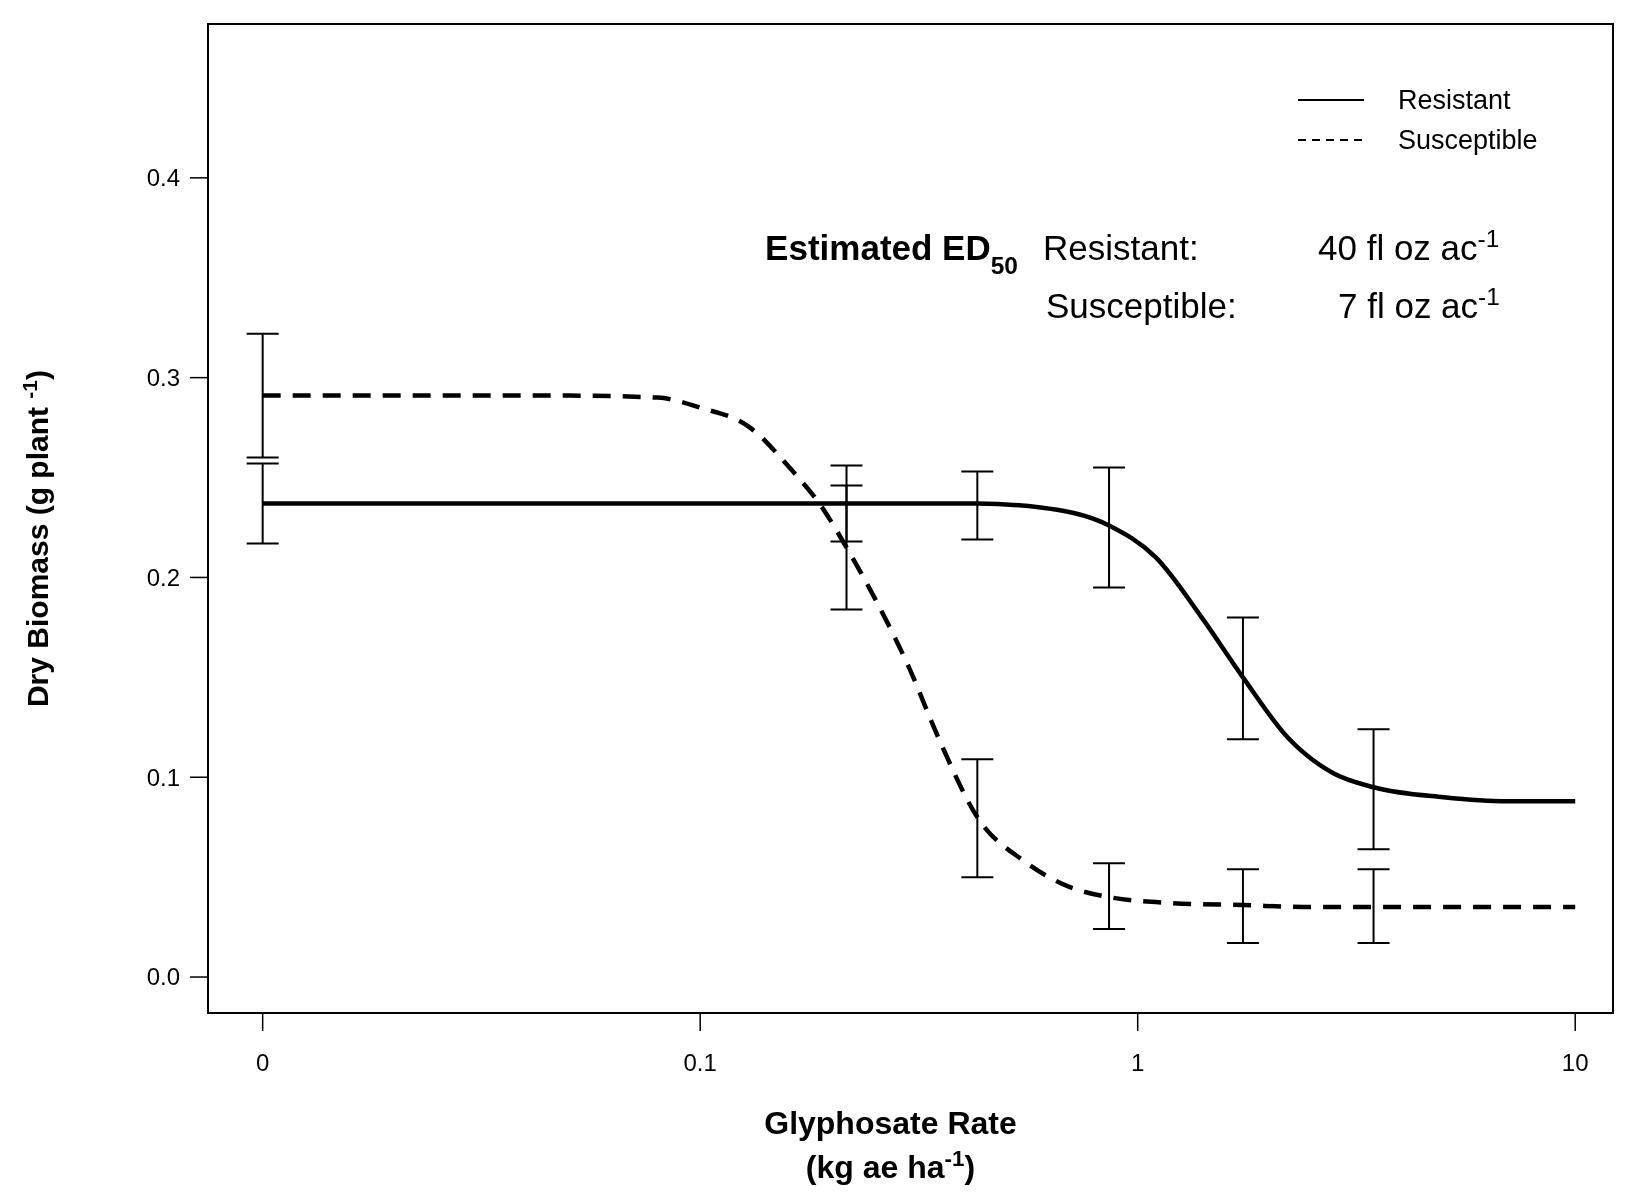  I want to click on y-tick-label: 0.4, so click(163, 178).